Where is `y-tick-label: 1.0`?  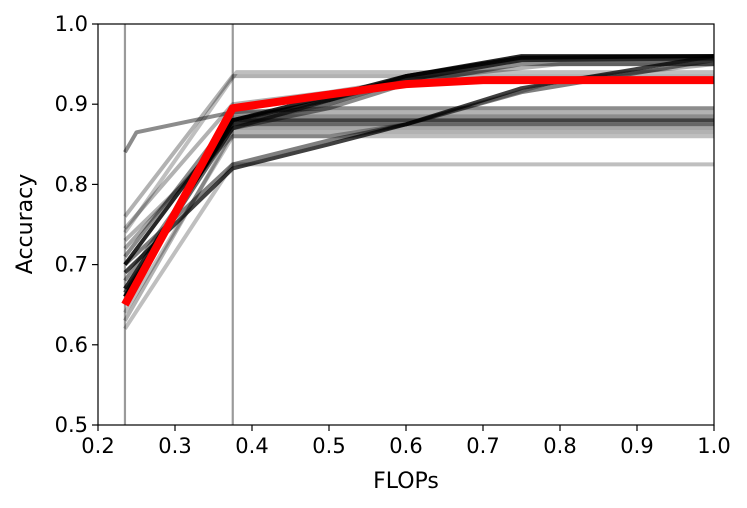 y-tick-label: 1.0 is located at coordinates (71, 24).